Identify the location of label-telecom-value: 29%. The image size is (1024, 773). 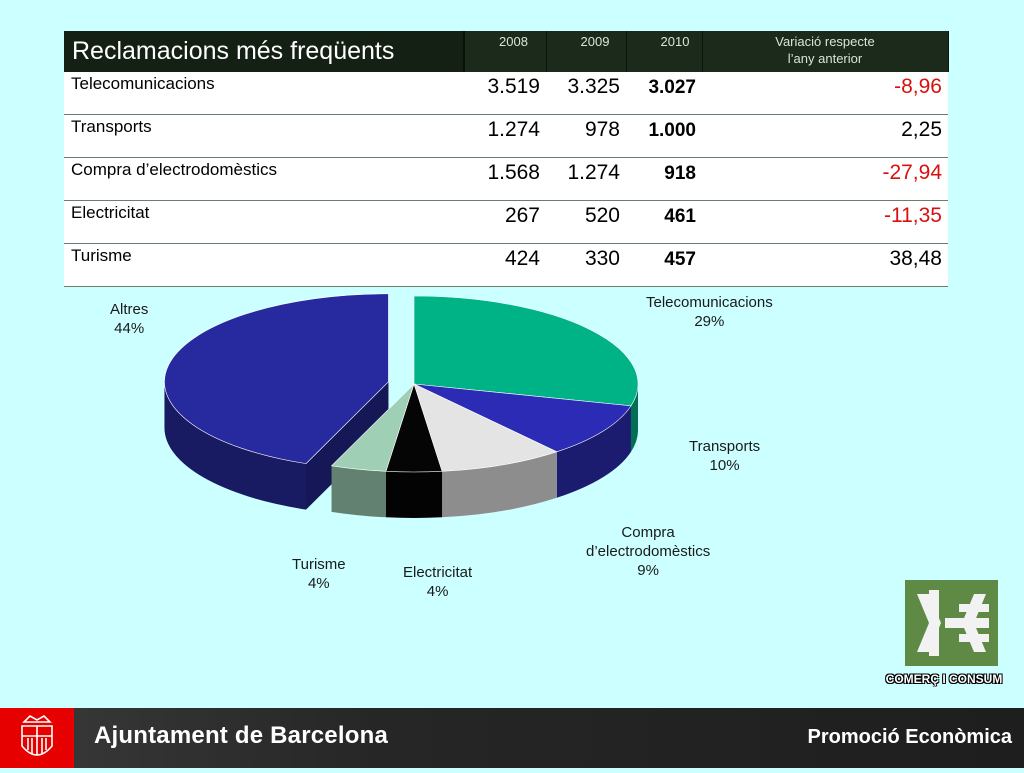
(709, 321).